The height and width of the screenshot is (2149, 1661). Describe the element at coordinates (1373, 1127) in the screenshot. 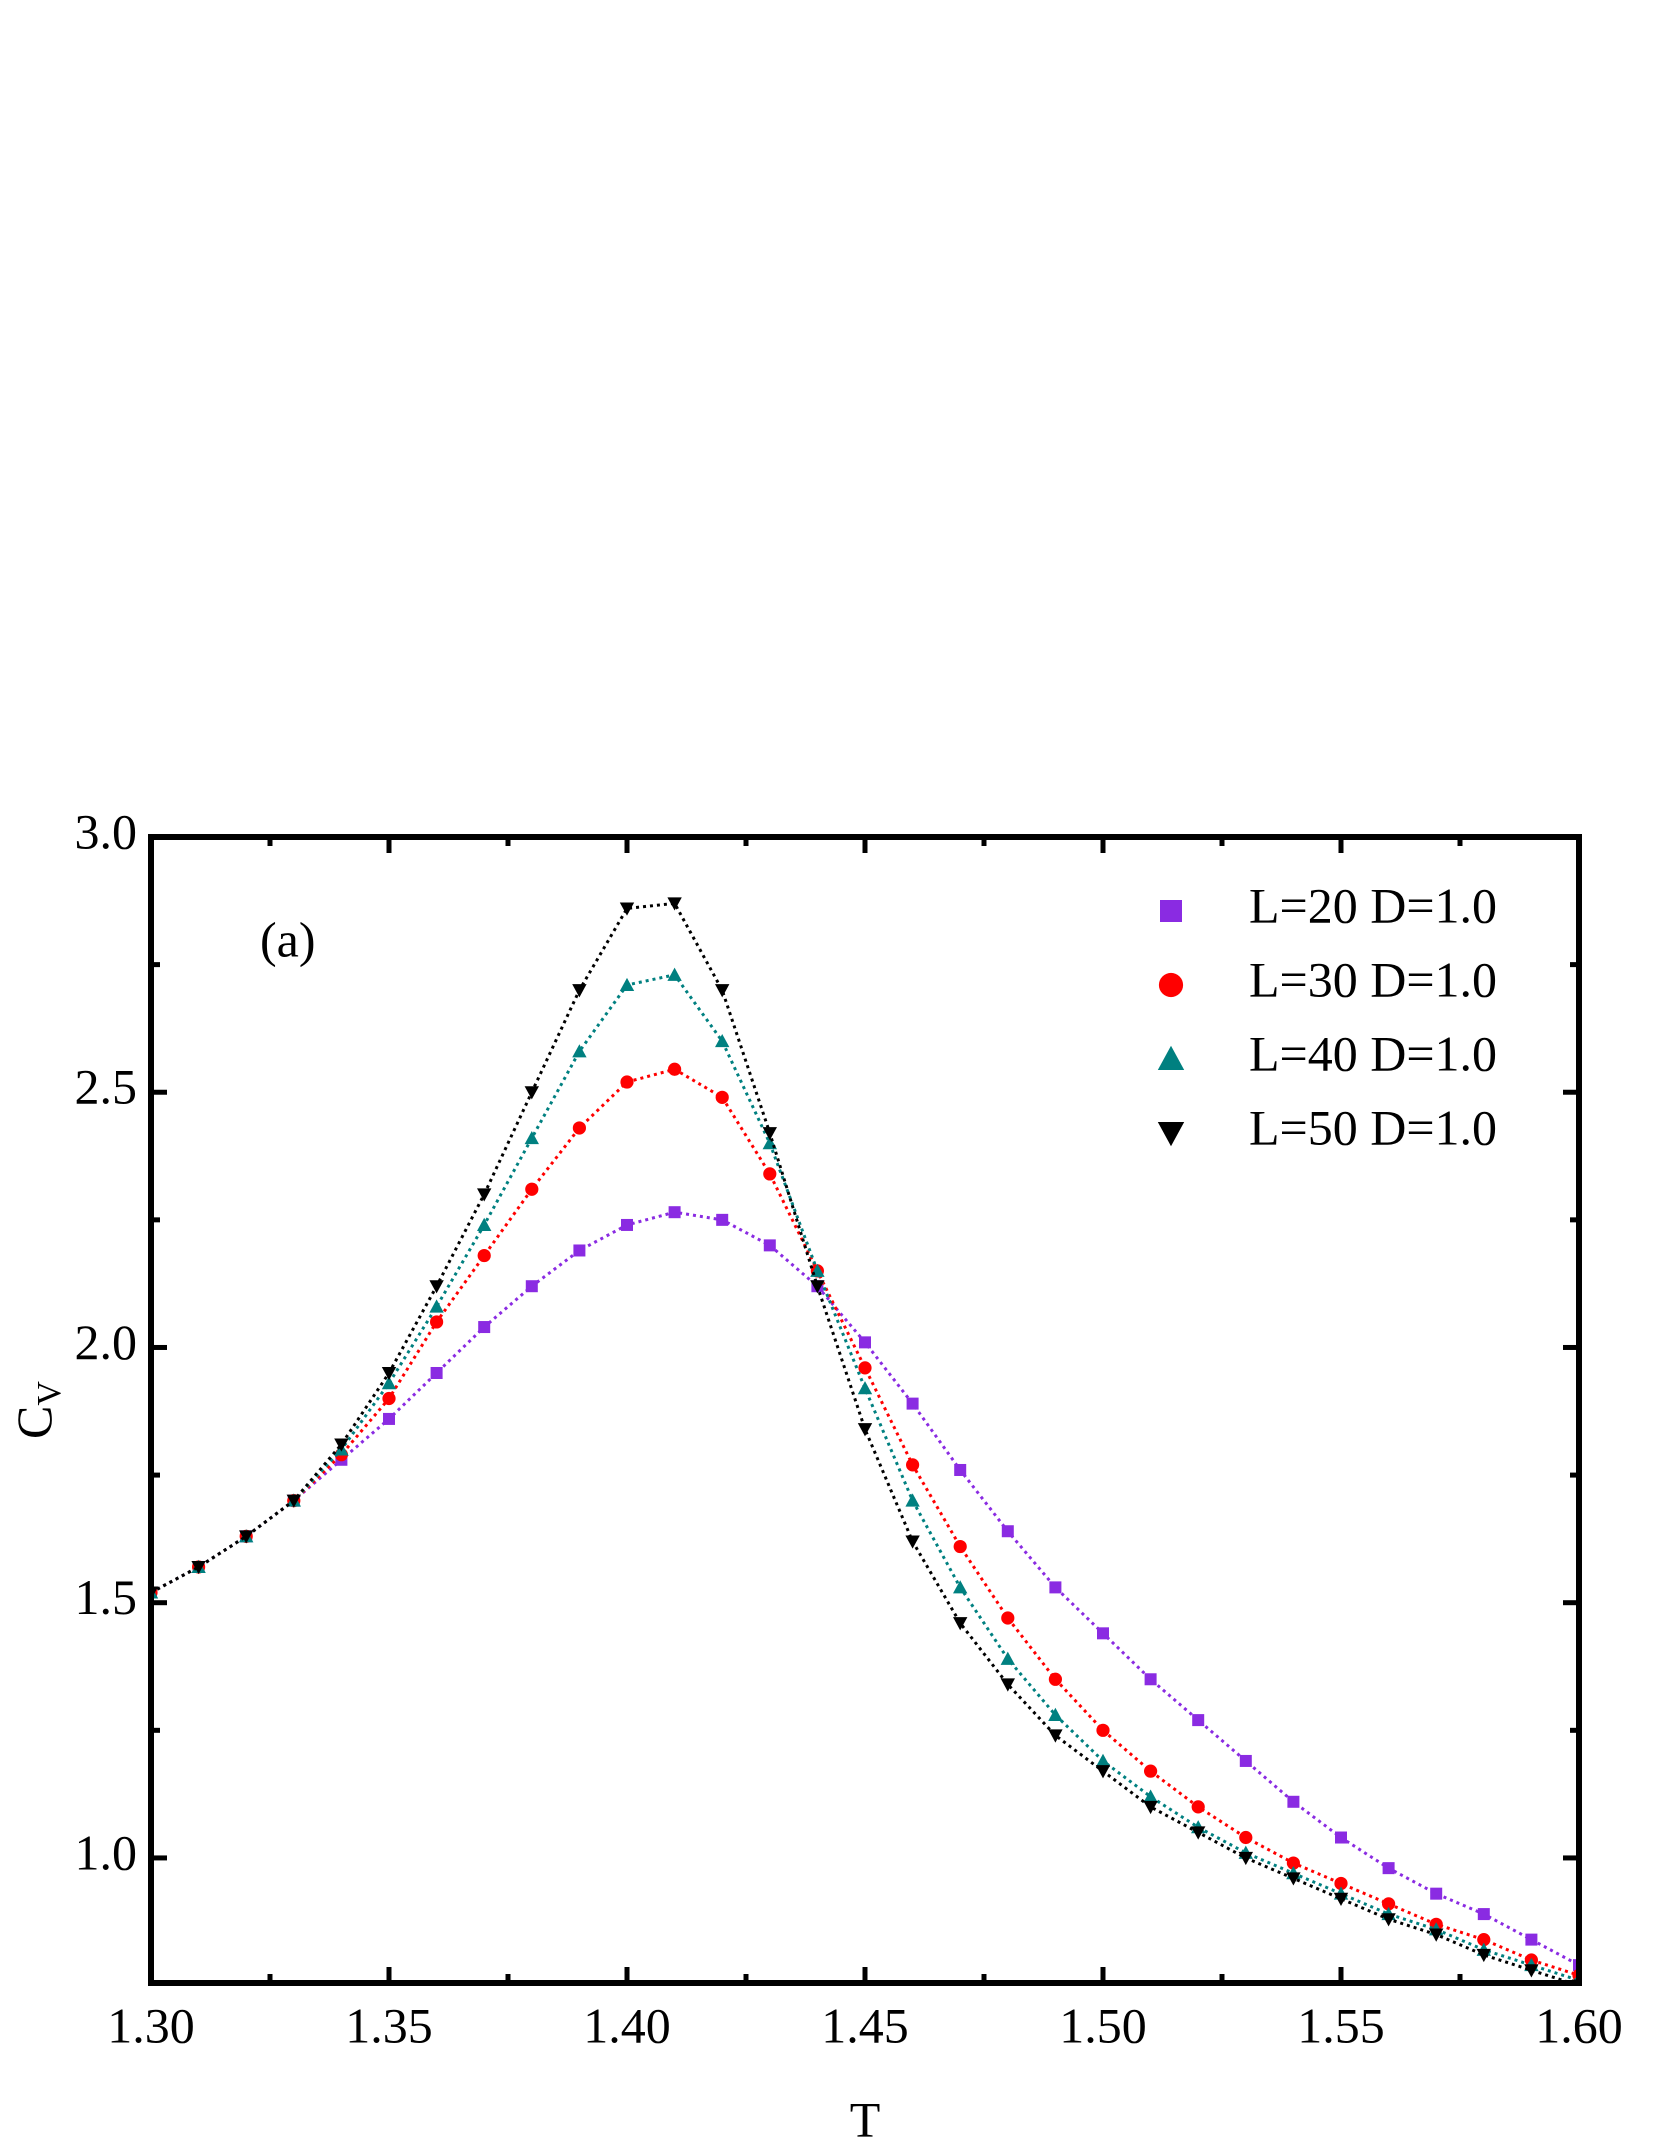

I see `legend-label: L=50 D=1.0` at that location.